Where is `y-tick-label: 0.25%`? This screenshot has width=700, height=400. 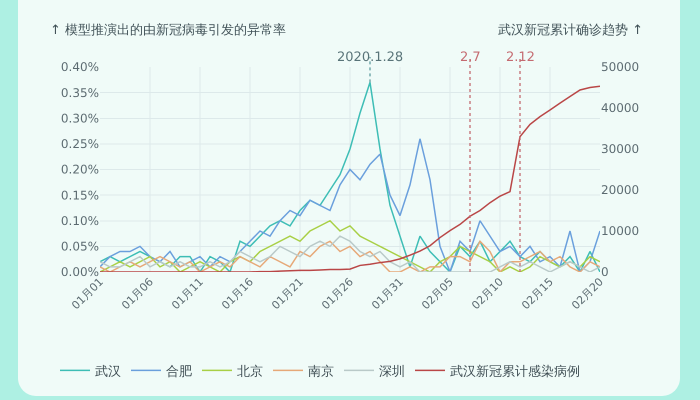 y-tick-label: 0.25% is located at coordinates (79, 144).